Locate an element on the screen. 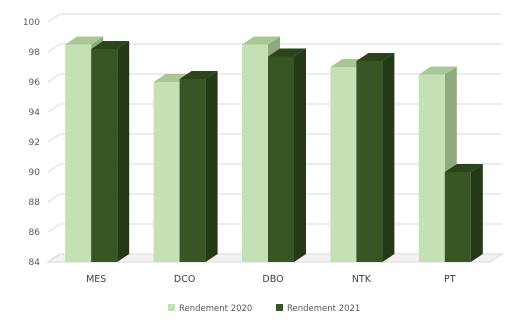  y-tick-label: 92 is located at coordinates (34, 143).